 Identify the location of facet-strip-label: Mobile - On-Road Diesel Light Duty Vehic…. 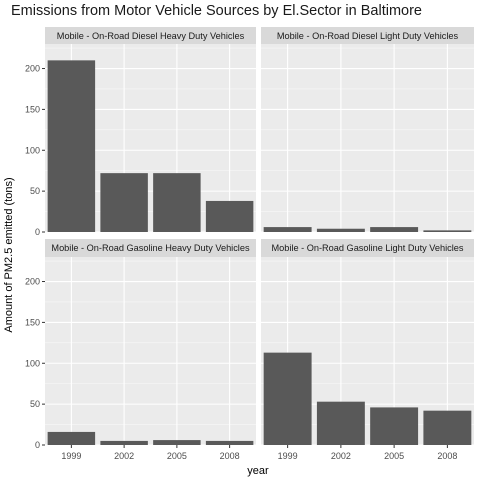
(368, 36).